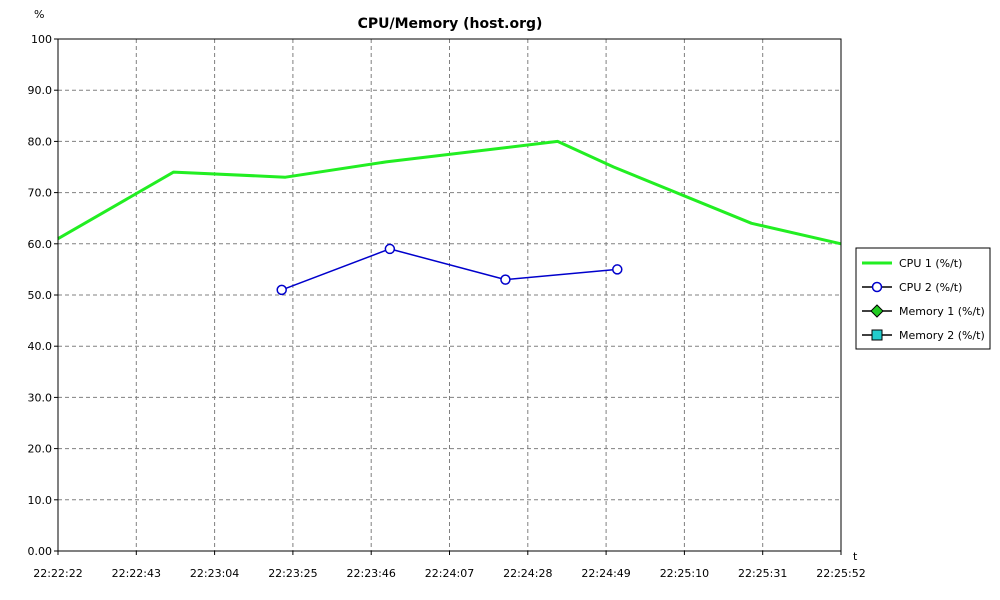 This screenshot has height=600, width=1000. I want to click on x-tick-label: 22:22:43, so click(136, 573).